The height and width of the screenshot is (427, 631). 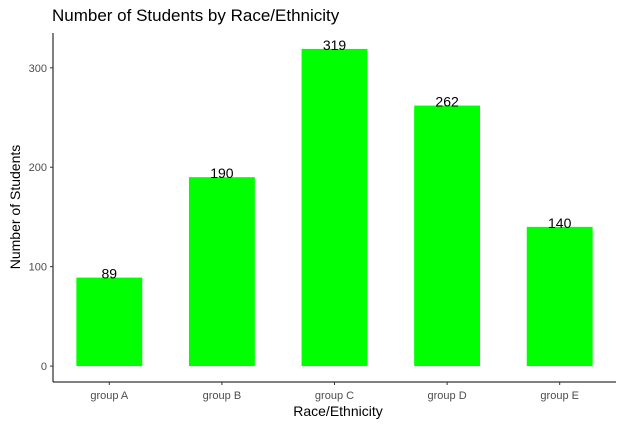 What do you see at coordinates (559, 396) in the screenshot?
I see `x-tick-label-group-E: group E` at bounding box center [559, 396].